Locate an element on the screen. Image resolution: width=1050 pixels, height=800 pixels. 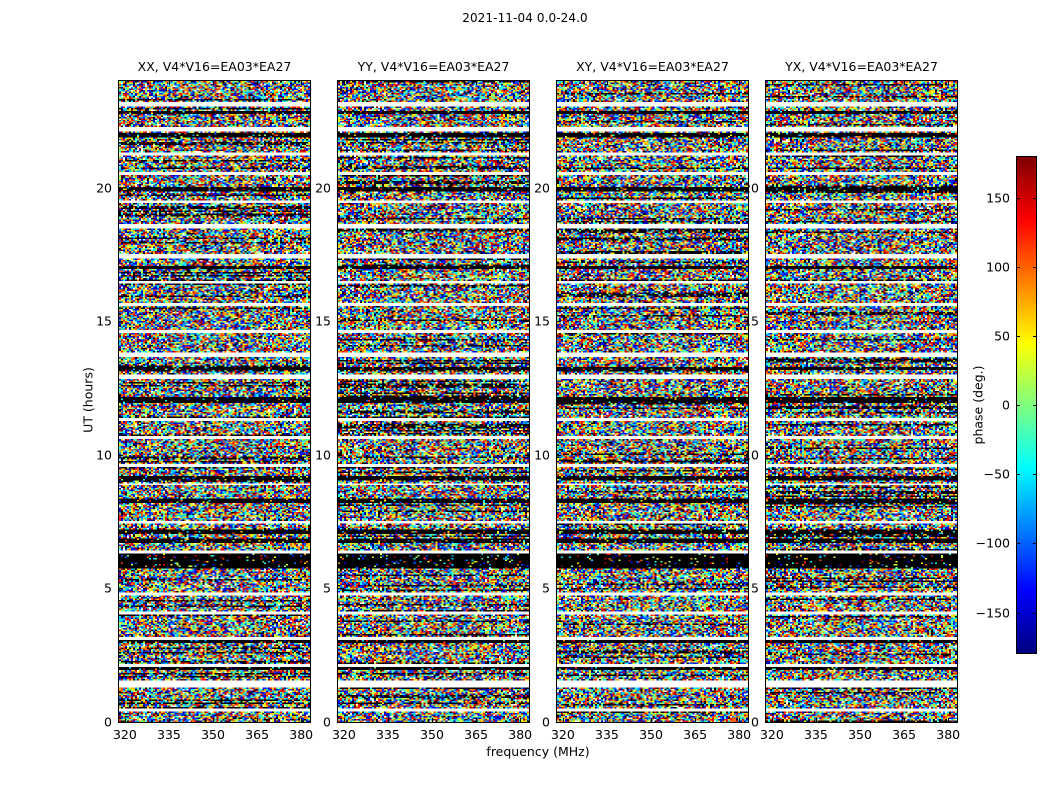
x-tick-label: 380 is located at coordinates (301, 734).